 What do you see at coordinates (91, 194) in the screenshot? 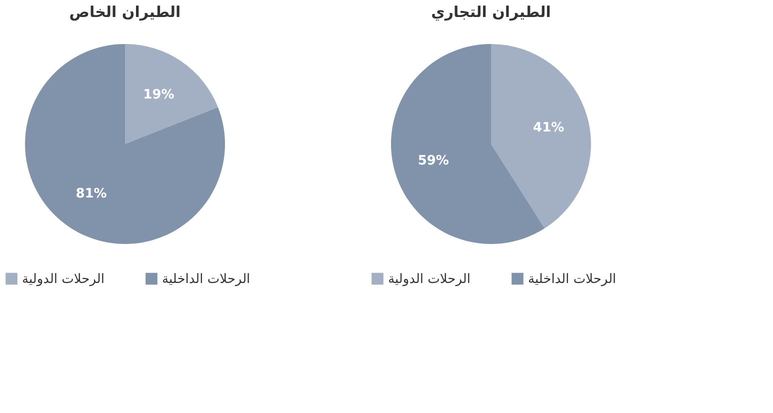
I see `data-label: 81%` at bounding box center [91, 194].